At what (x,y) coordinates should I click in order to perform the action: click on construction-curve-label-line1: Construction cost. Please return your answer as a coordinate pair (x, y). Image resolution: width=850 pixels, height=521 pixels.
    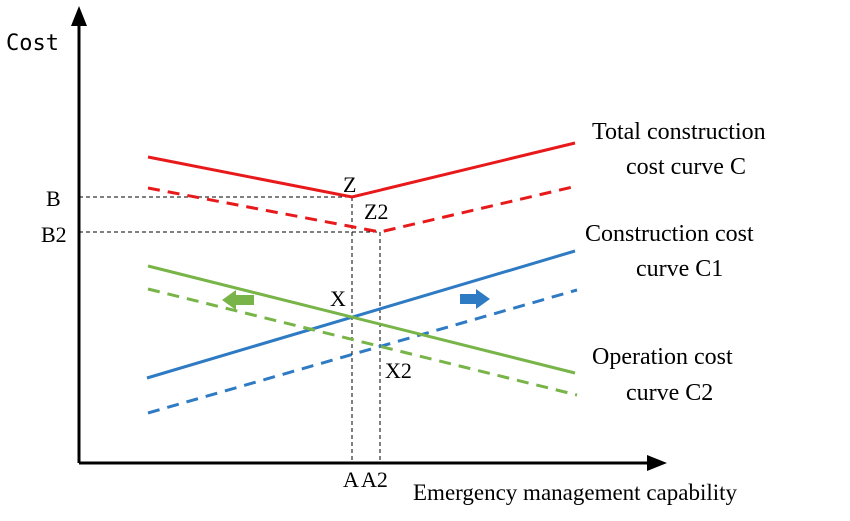
    Looking at the image, I should click on (669, 234).